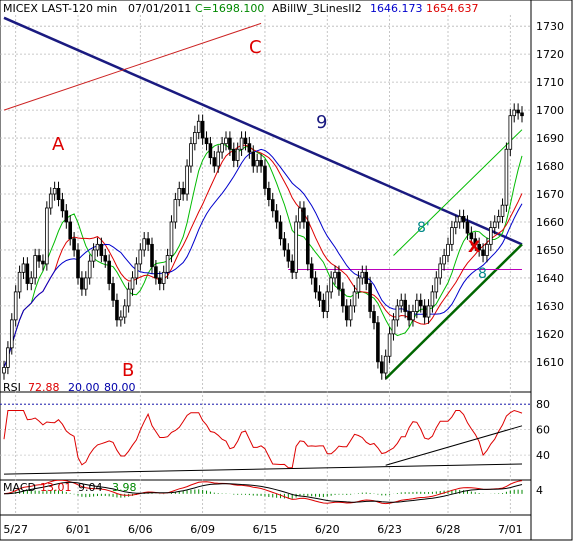 Image resolution: width=573 pixels, height=541 pixels. I want to click on macd-signal-line, so click(263, 492).